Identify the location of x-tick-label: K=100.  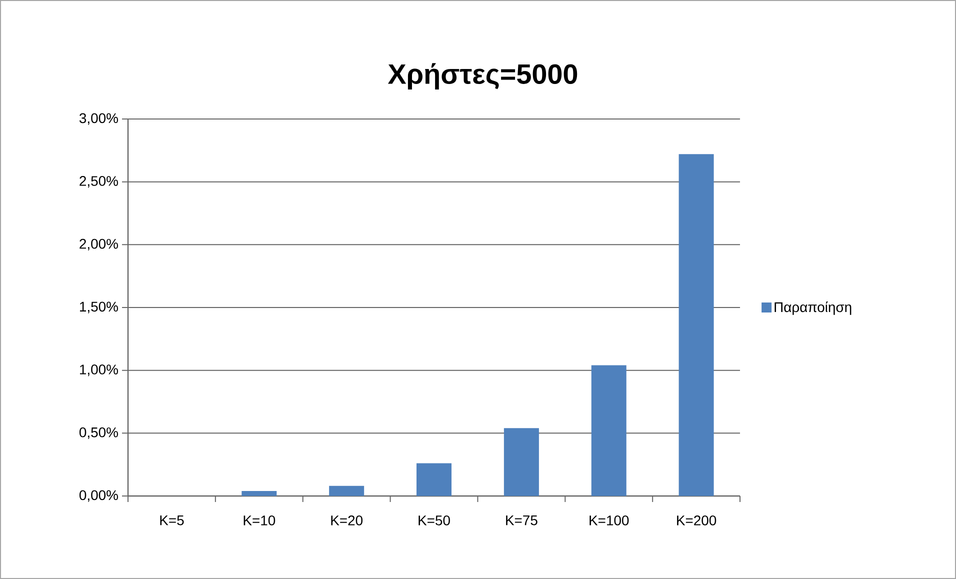
(609, 520).